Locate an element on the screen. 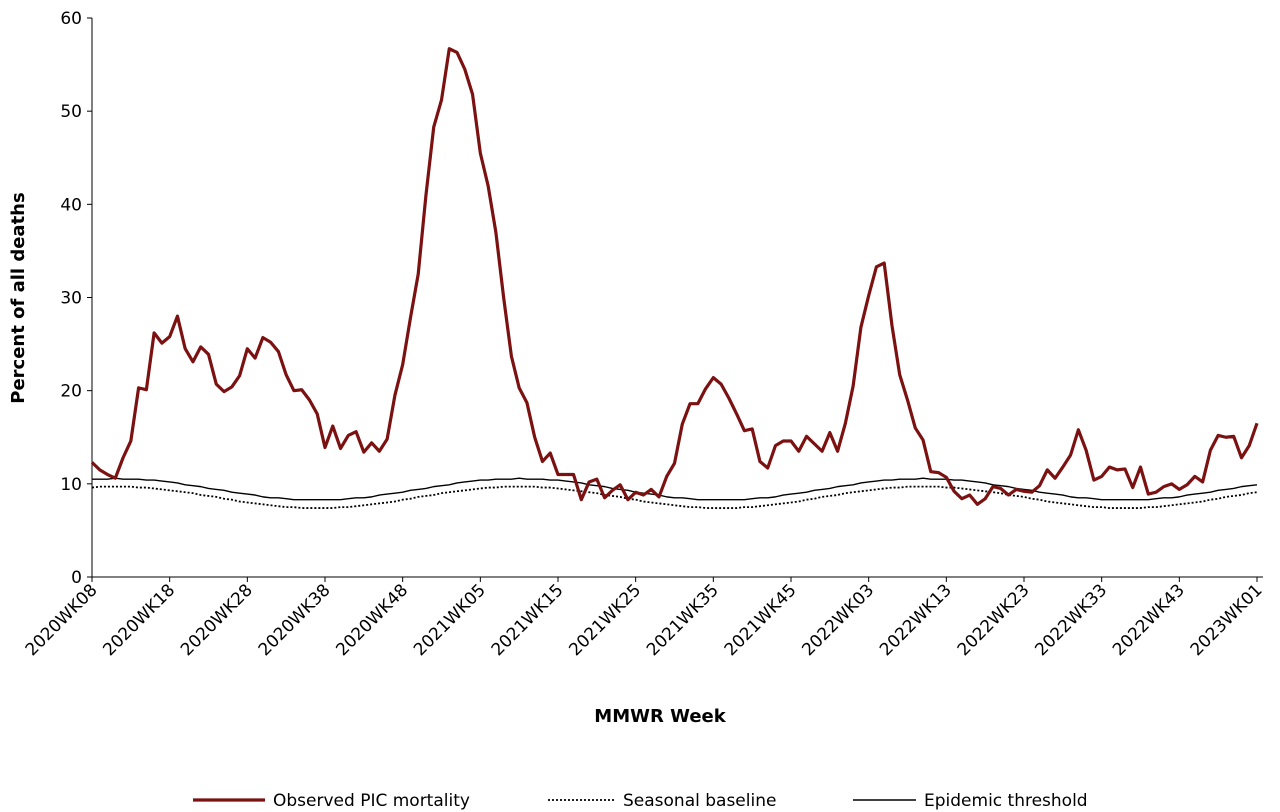 The width and height of the screenshot is (1280, 812). y-tick-label: 20 is located at coordinates (71, 392).